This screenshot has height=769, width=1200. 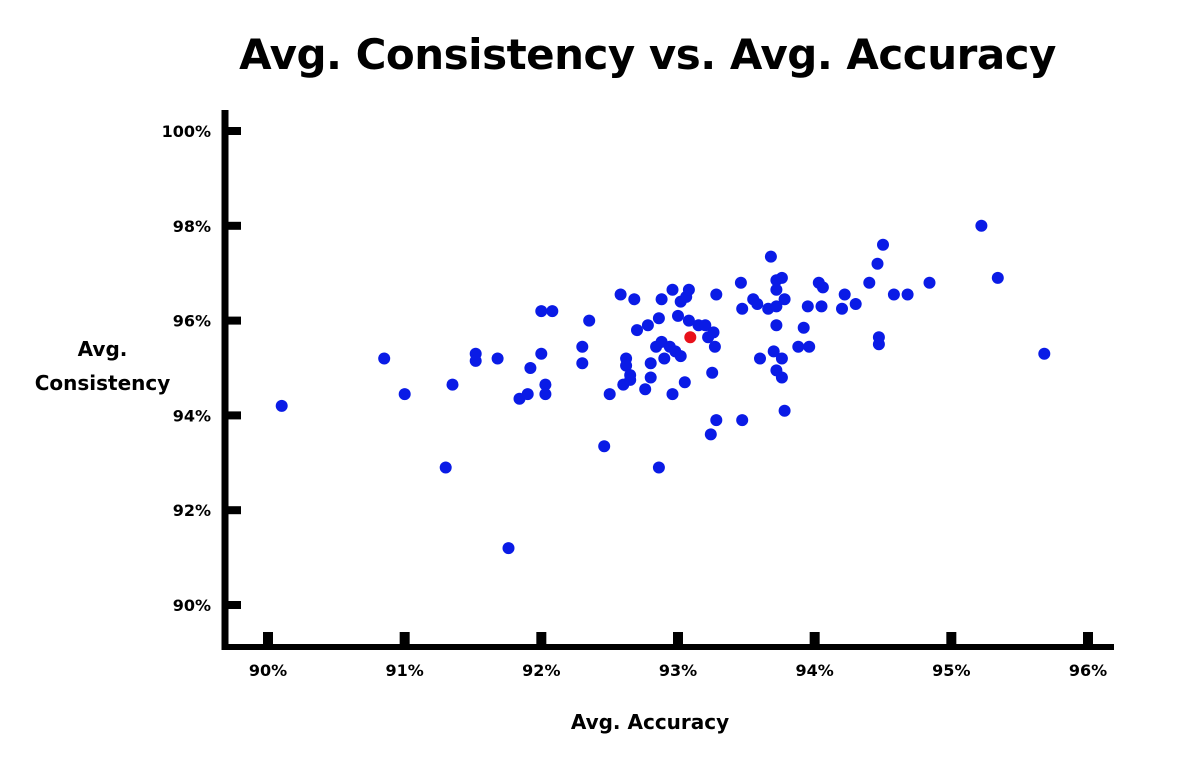 What do you see at coordinates (192, 510) in the screenshot?
I see `y-tick-label: 92%` at bounding box center [192, 510].